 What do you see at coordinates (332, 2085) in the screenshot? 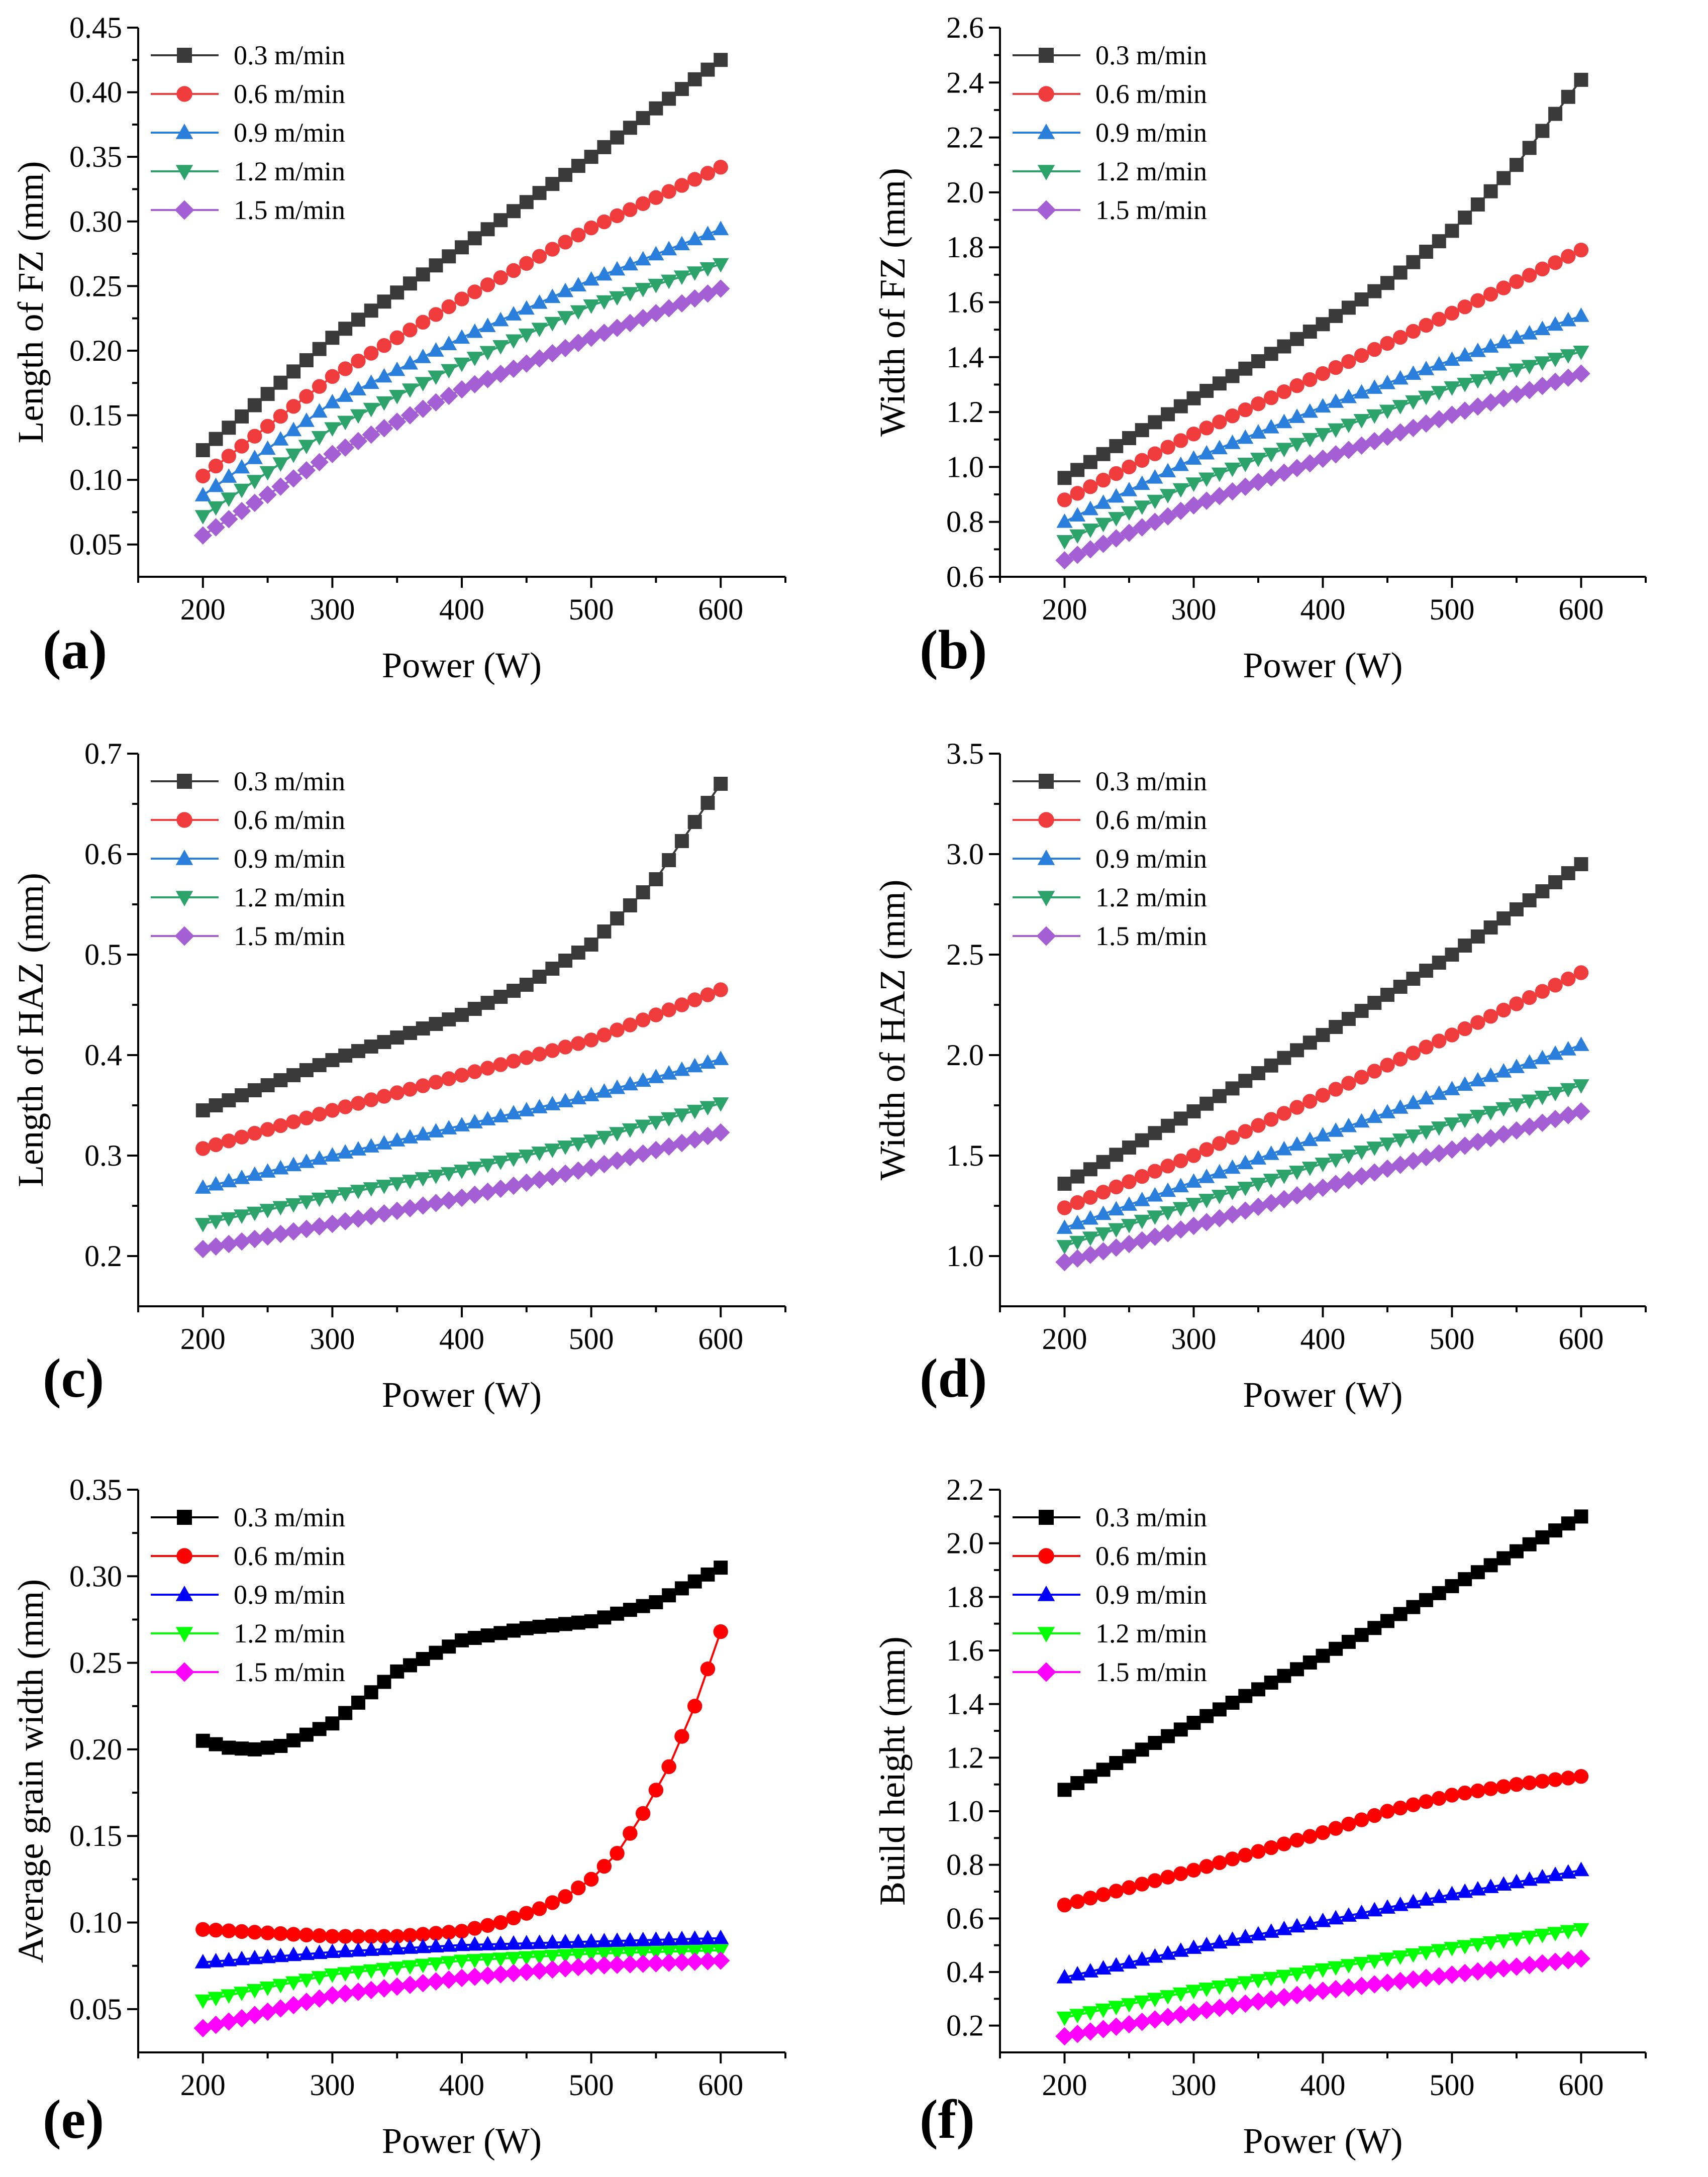
I see `x-tick-label: 300` at bounding box center [332, 2085].